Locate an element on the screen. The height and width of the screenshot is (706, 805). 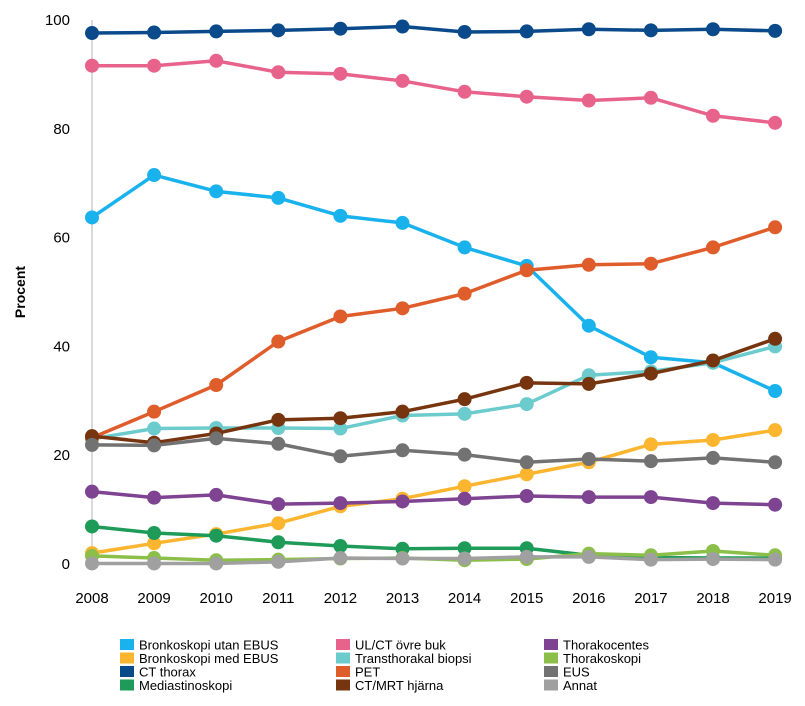
x-tick-label: 2019 is located at coordinates (774, 598).